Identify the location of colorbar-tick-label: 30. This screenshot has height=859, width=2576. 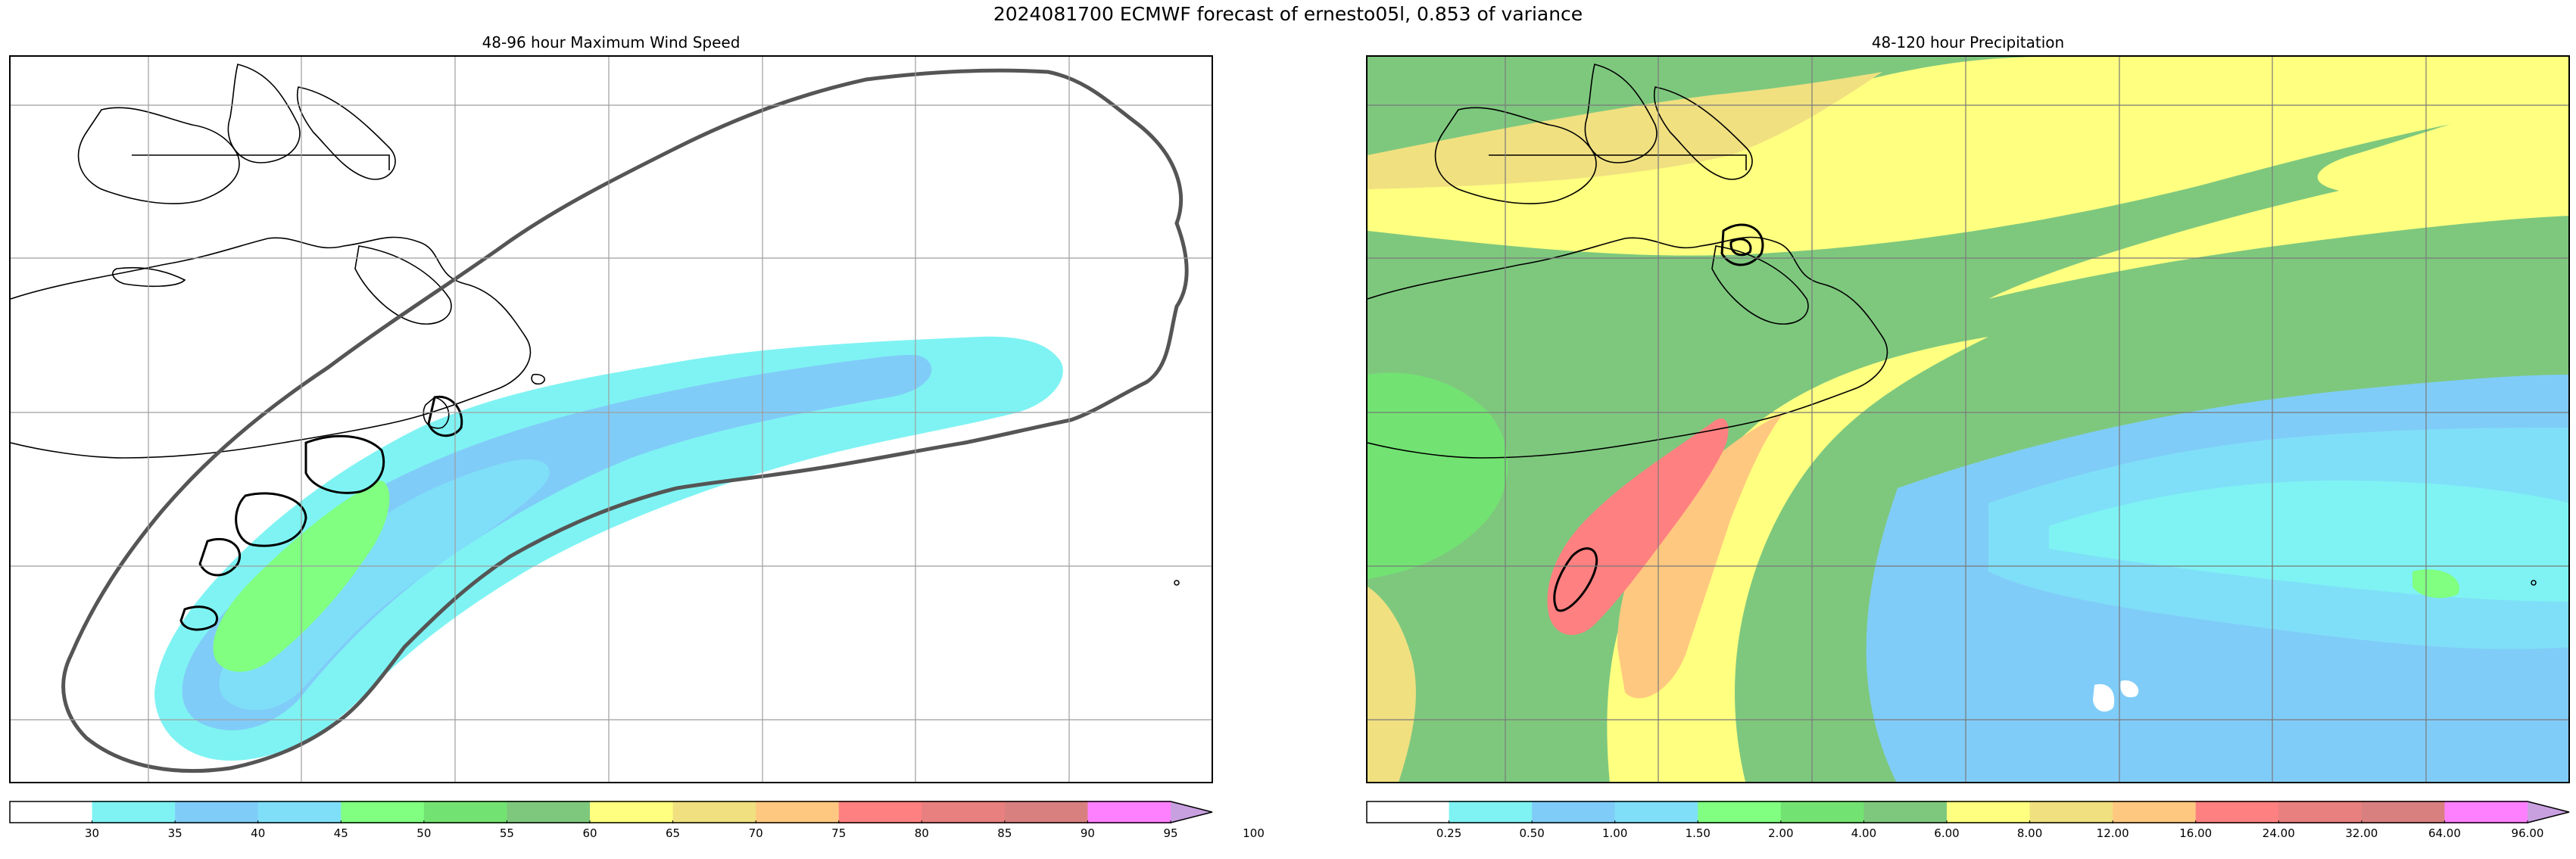
(92, 833).